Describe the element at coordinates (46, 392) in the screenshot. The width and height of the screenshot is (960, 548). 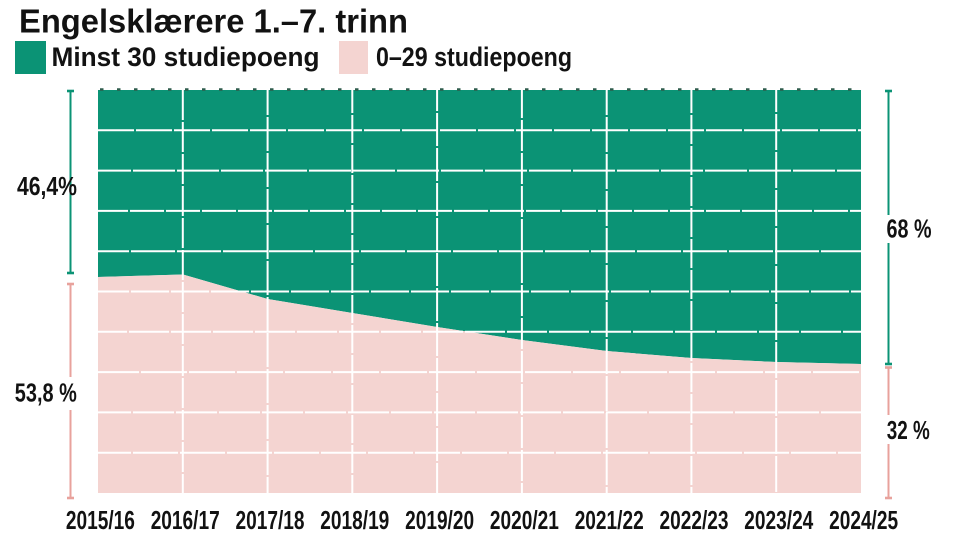
I see `svg-text: 53,8 %` at that location.